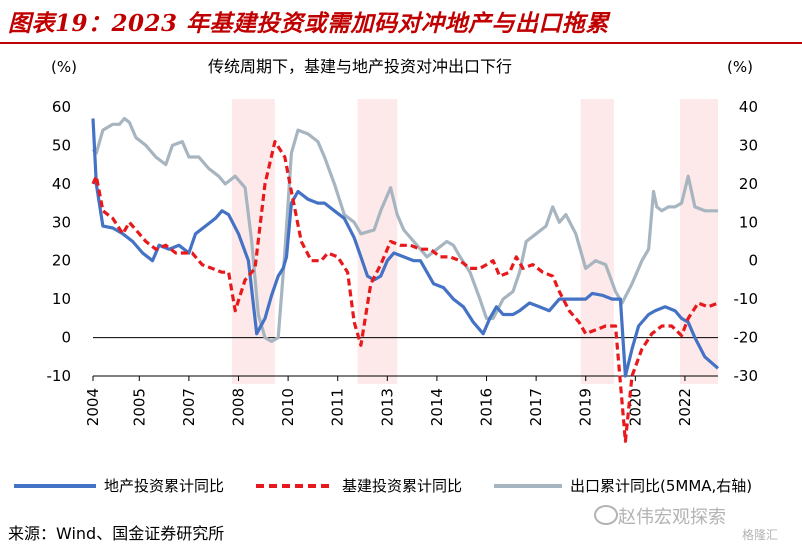  I want to click on y-left-tick-label: 30, so click(61, 222).